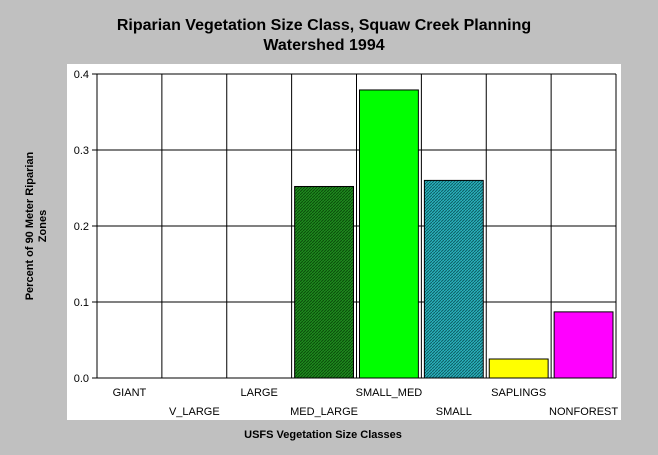  What do you see at coordinates (43, 226) in the screenshot?
I see `y-axis-label-line-2: Zones` at bounding box center [43, 226].